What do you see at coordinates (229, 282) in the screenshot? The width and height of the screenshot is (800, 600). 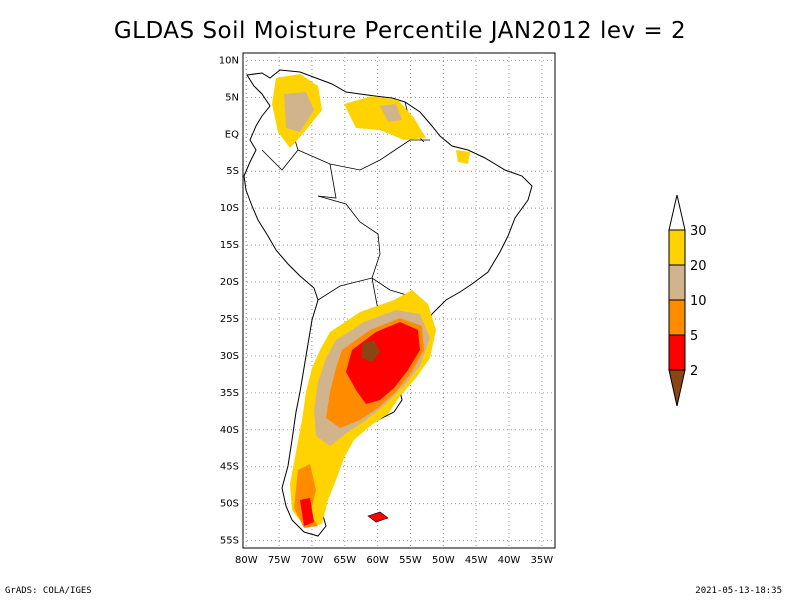 I see `lat-label: 20S` at bounding box center [229, 282].